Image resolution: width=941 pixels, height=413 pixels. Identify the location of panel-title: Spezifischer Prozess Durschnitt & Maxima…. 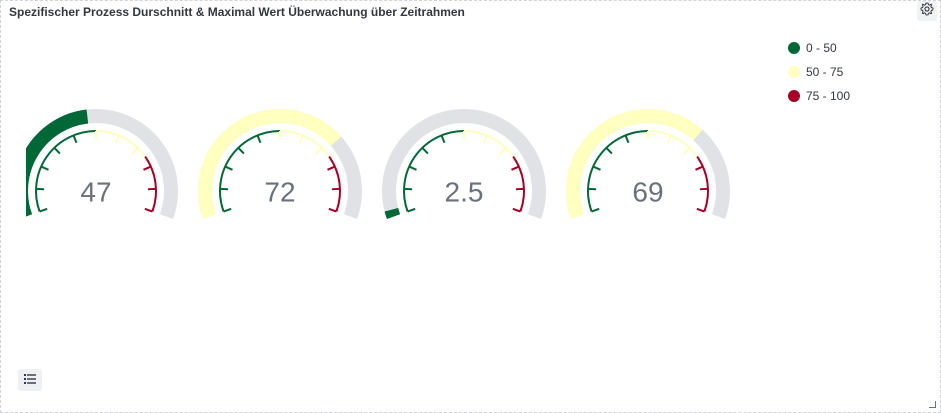
(237, 12).